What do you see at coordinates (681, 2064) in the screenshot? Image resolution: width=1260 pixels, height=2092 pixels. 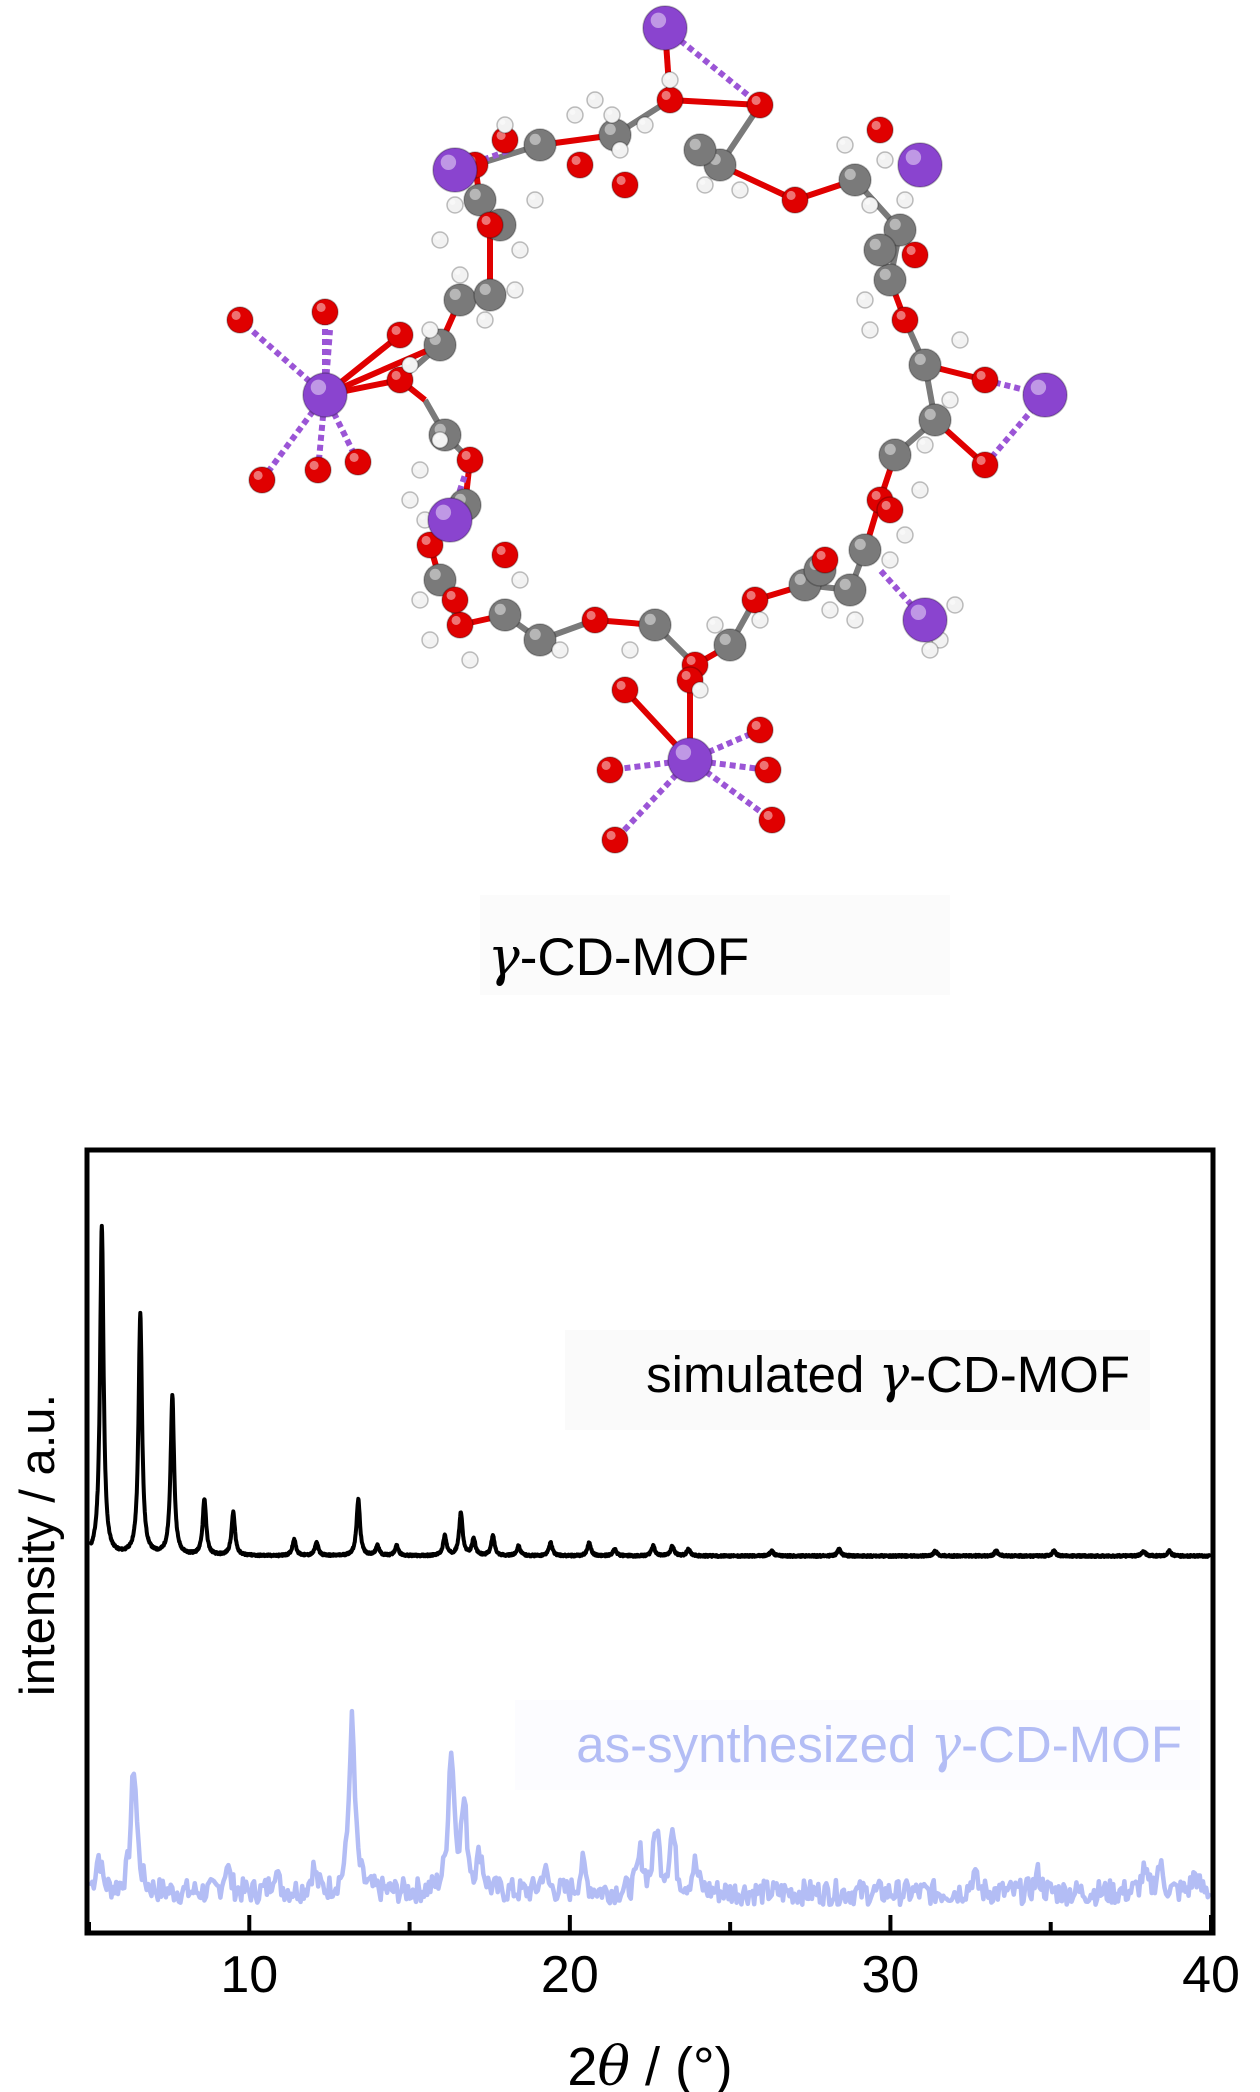 I see `x-axis-label-unit: / (°)` at bounding box center [681, 2064].